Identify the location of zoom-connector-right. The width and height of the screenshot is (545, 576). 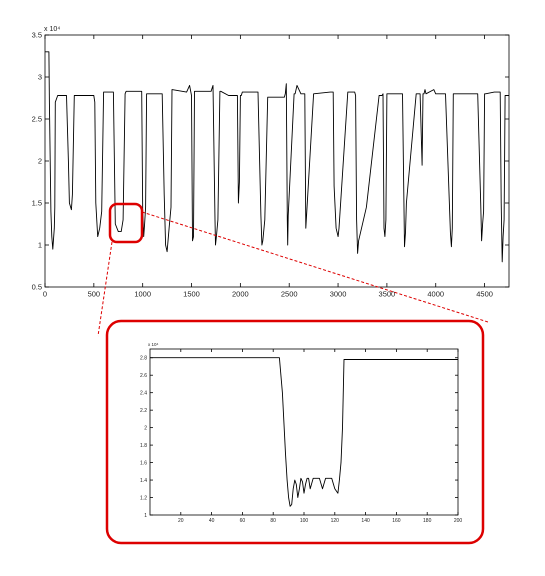
(315, 267).